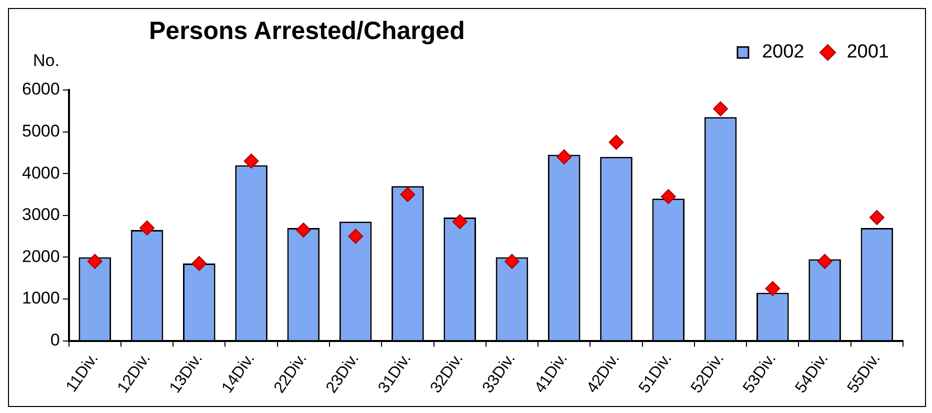 The height and width of the screenshot is (413, 932). I want to click on y-tick-label: 3000, so click(41, 214).